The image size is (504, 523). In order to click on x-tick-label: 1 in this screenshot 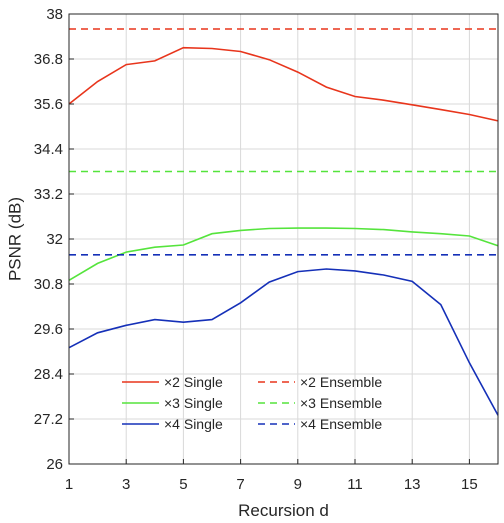, I will do `click(69, 484)`.